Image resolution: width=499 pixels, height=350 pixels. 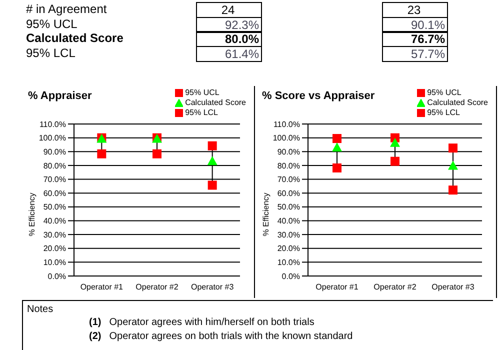 What do you see at coordinates (40, 309) in the screenshot?
I see `text: Notes` at bounding box center [40, 309].